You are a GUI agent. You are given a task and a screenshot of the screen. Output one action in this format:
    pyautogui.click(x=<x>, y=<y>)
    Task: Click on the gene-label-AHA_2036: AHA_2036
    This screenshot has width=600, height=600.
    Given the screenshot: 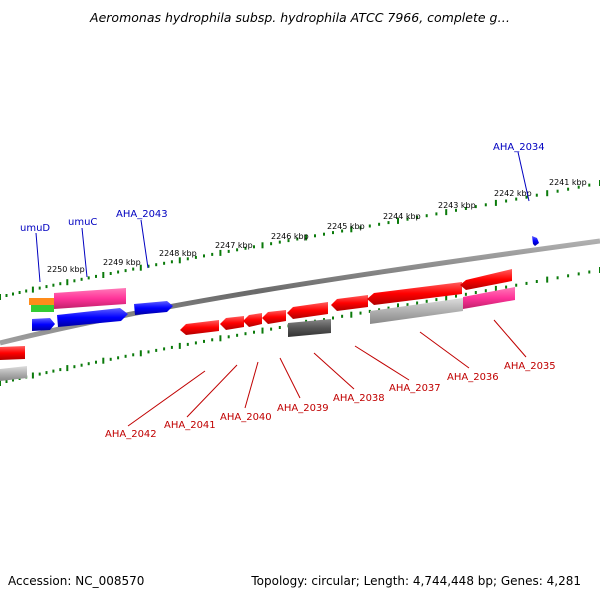 What is the action you would take?
    pyautogui.click(x=473, y=377)
    